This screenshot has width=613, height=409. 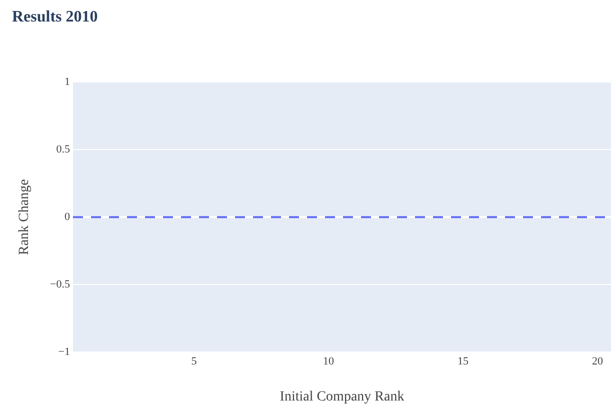 What do you see at coordinates (67, 82) in the screenshot?
I see `y-tick-label: 1` at bounding box center [67, 82].